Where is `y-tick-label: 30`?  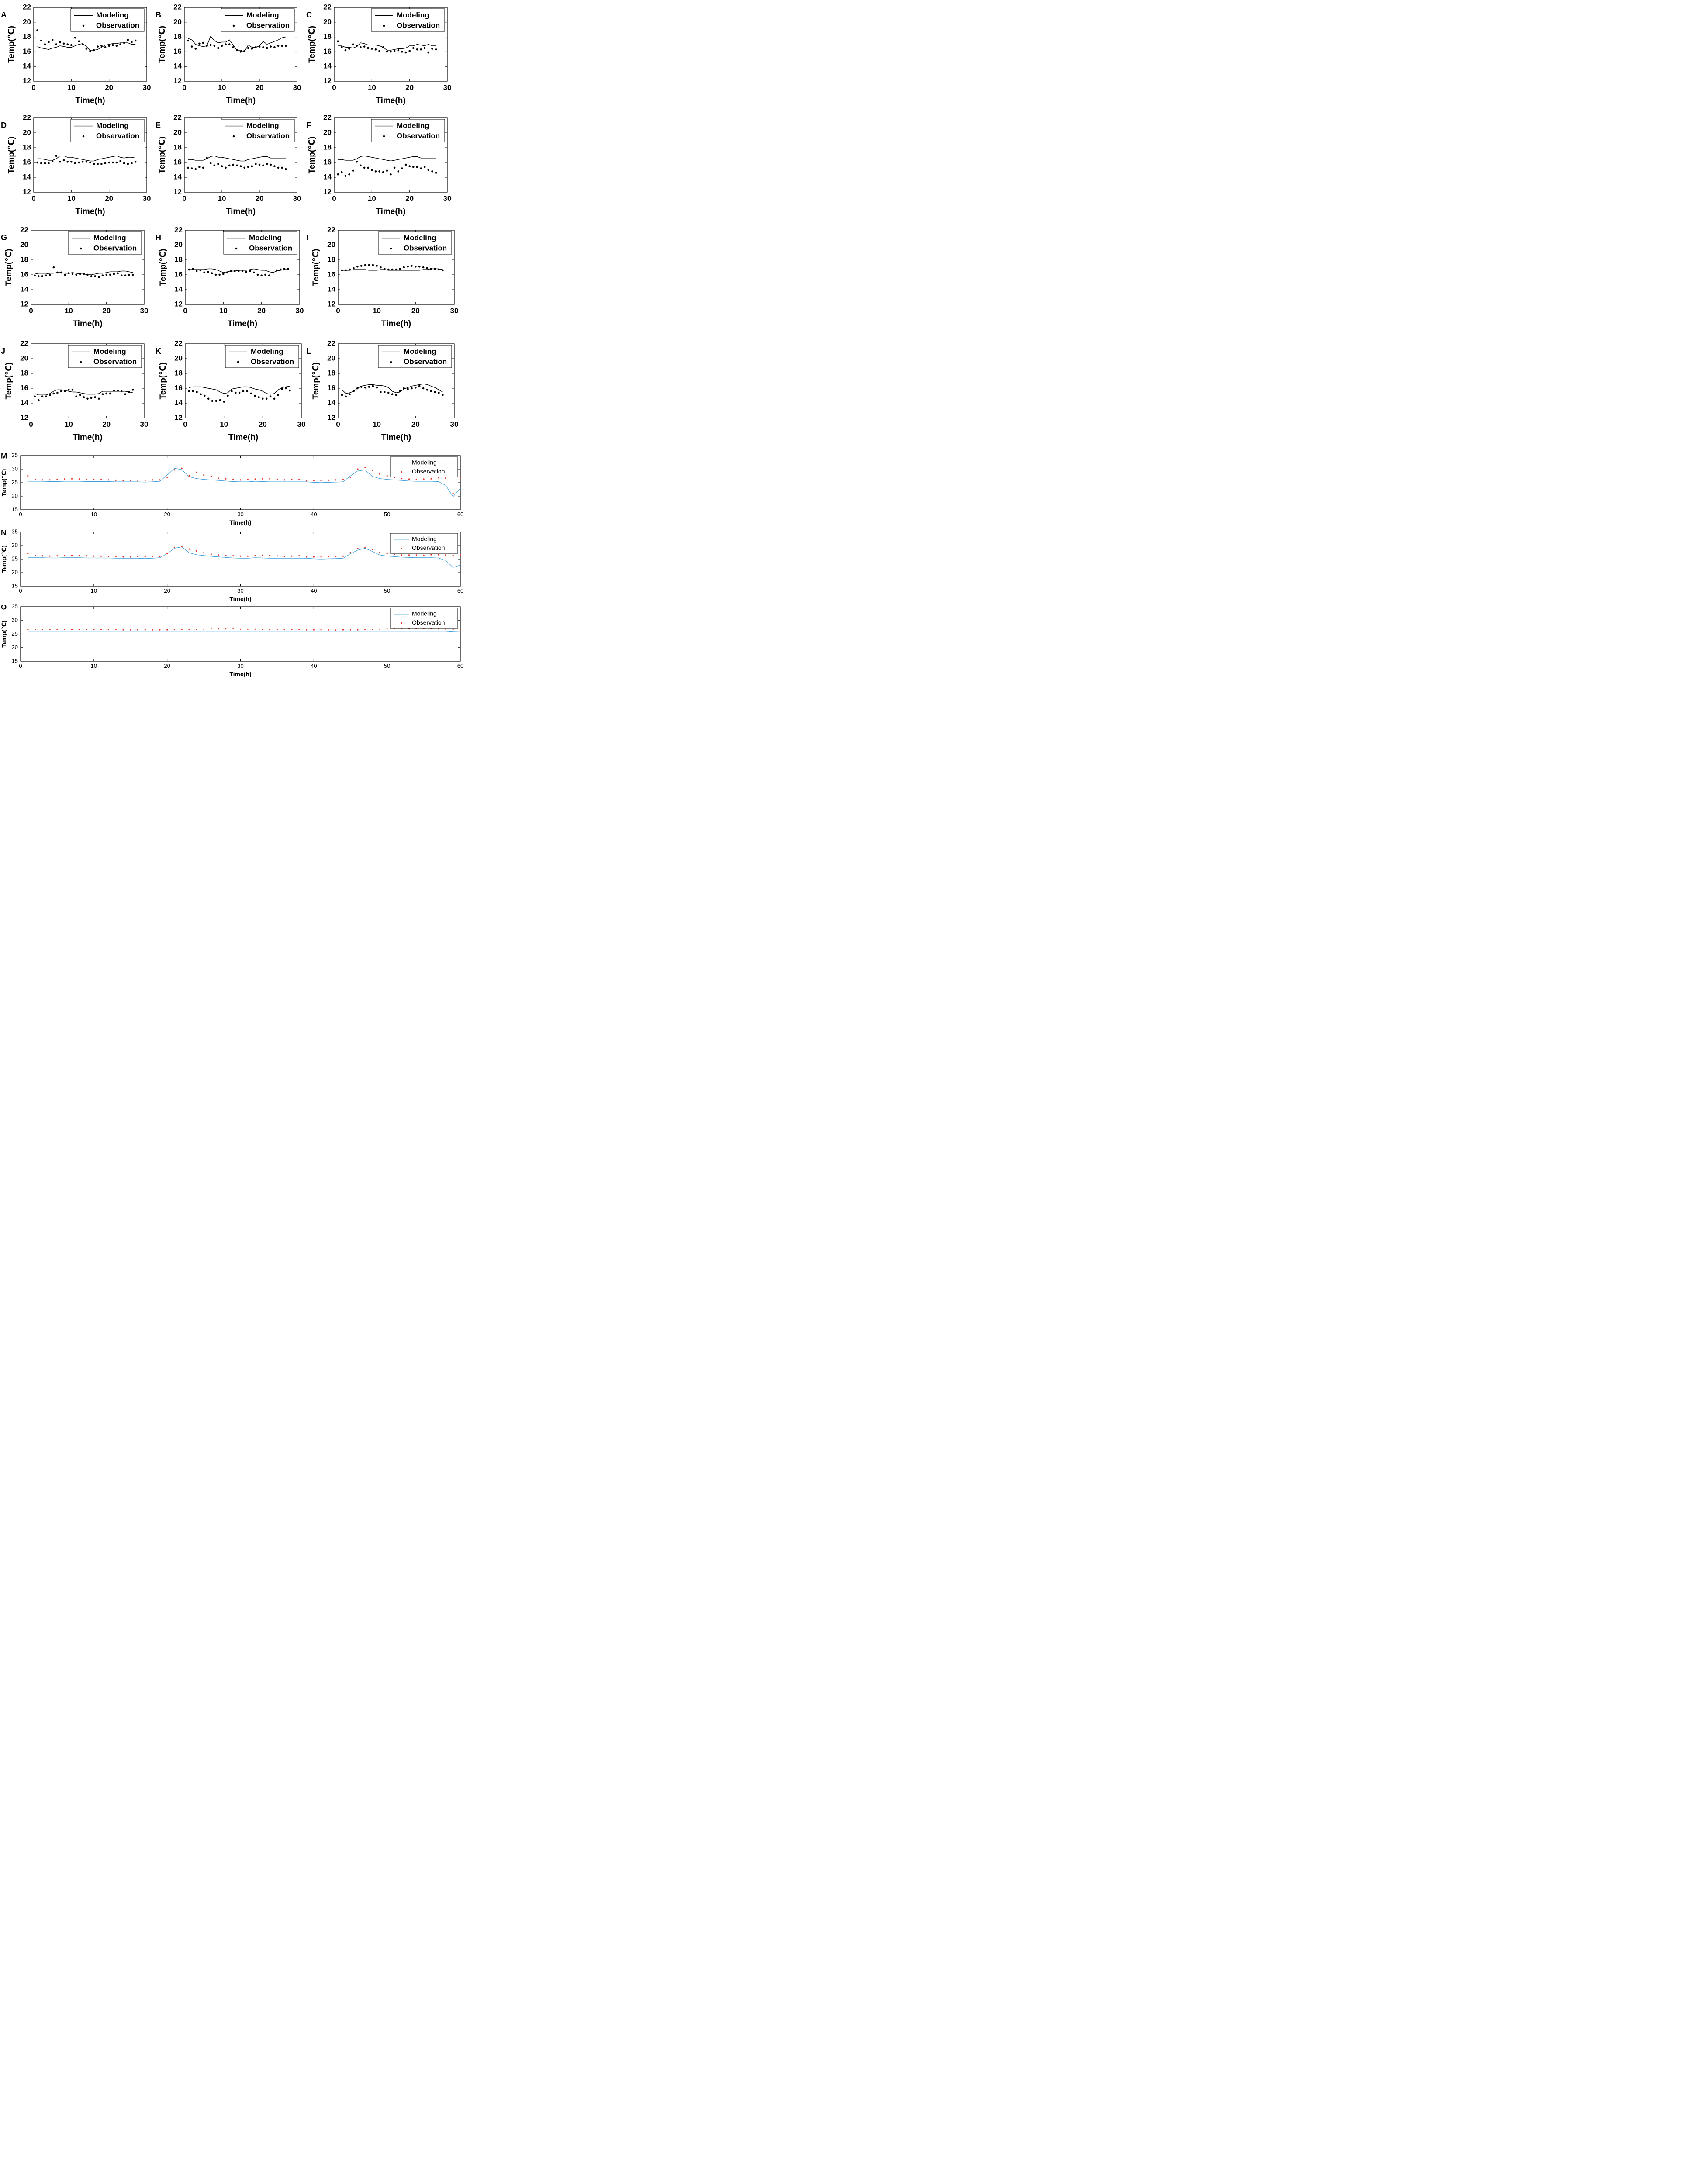 y-tick-label: 30 is located at coordinates (15, 545).